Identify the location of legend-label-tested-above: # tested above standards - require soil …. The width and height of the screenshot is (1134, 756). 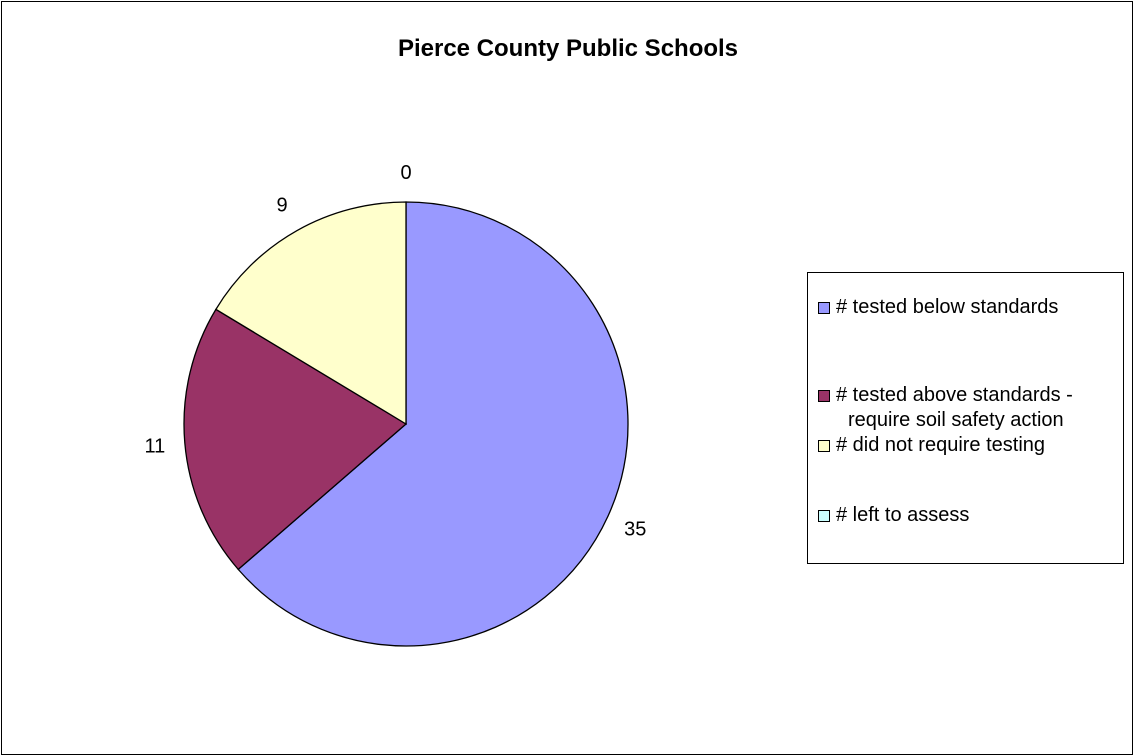
(954, 407).